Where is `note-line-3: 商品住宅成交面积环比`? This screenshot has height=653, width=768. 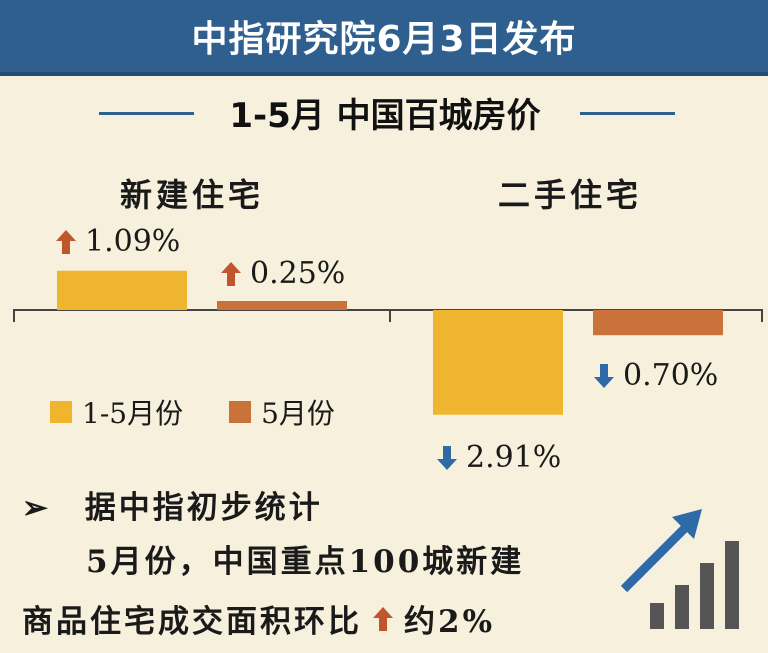
note-line-3: 商品住宅成交面积环比 is located at coordinates (192, 622).